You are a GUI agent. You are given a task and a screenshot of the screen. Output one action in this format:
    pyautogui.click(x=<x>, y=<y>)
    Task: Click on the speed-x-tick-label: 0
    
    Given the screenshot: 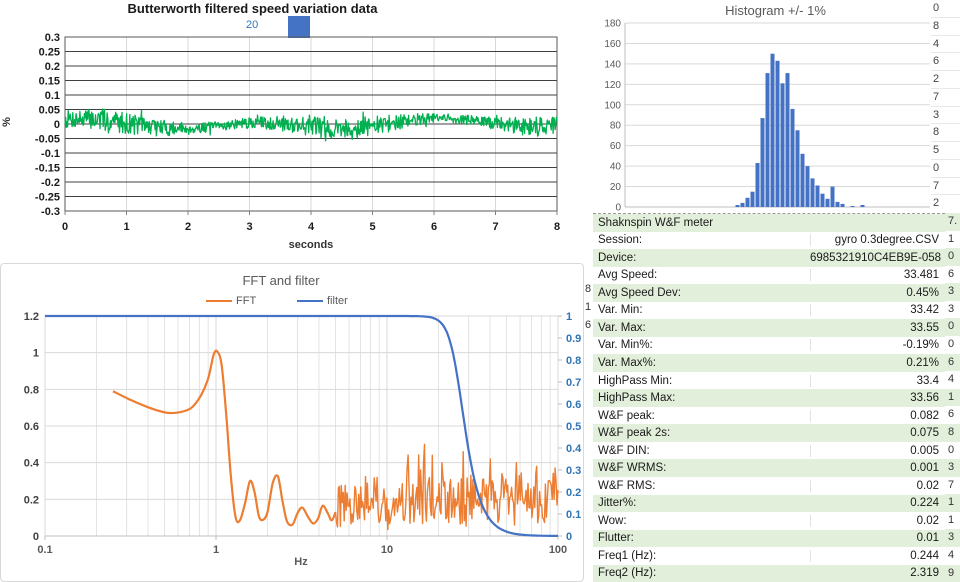 What is the action you would take?
    pyautogui.click(x=65, y=227)
    